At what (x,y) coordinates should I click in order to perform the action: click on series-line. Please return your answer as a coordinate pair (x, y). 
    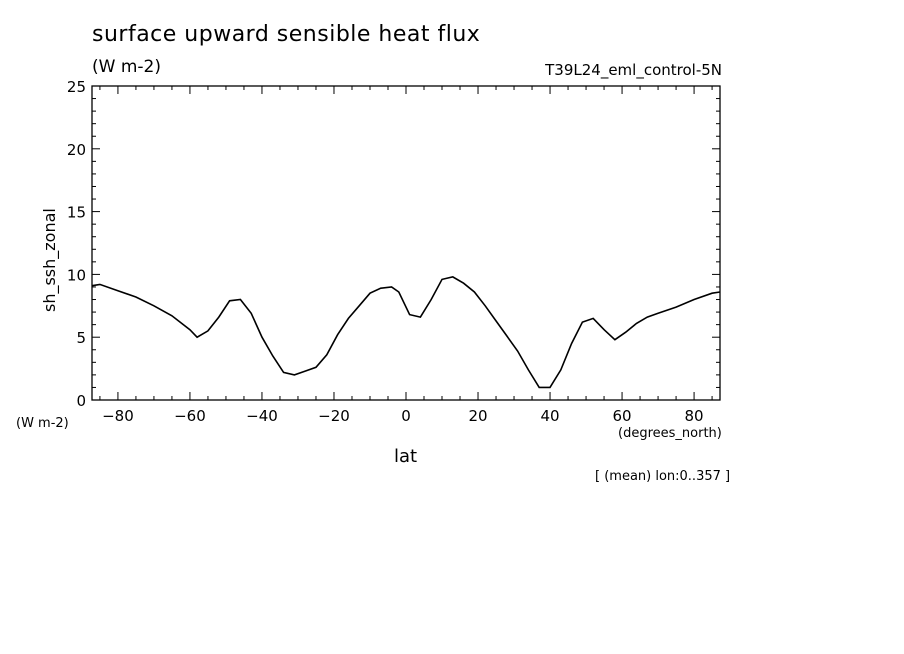
    Looking at the image, I should click on (406, 332).